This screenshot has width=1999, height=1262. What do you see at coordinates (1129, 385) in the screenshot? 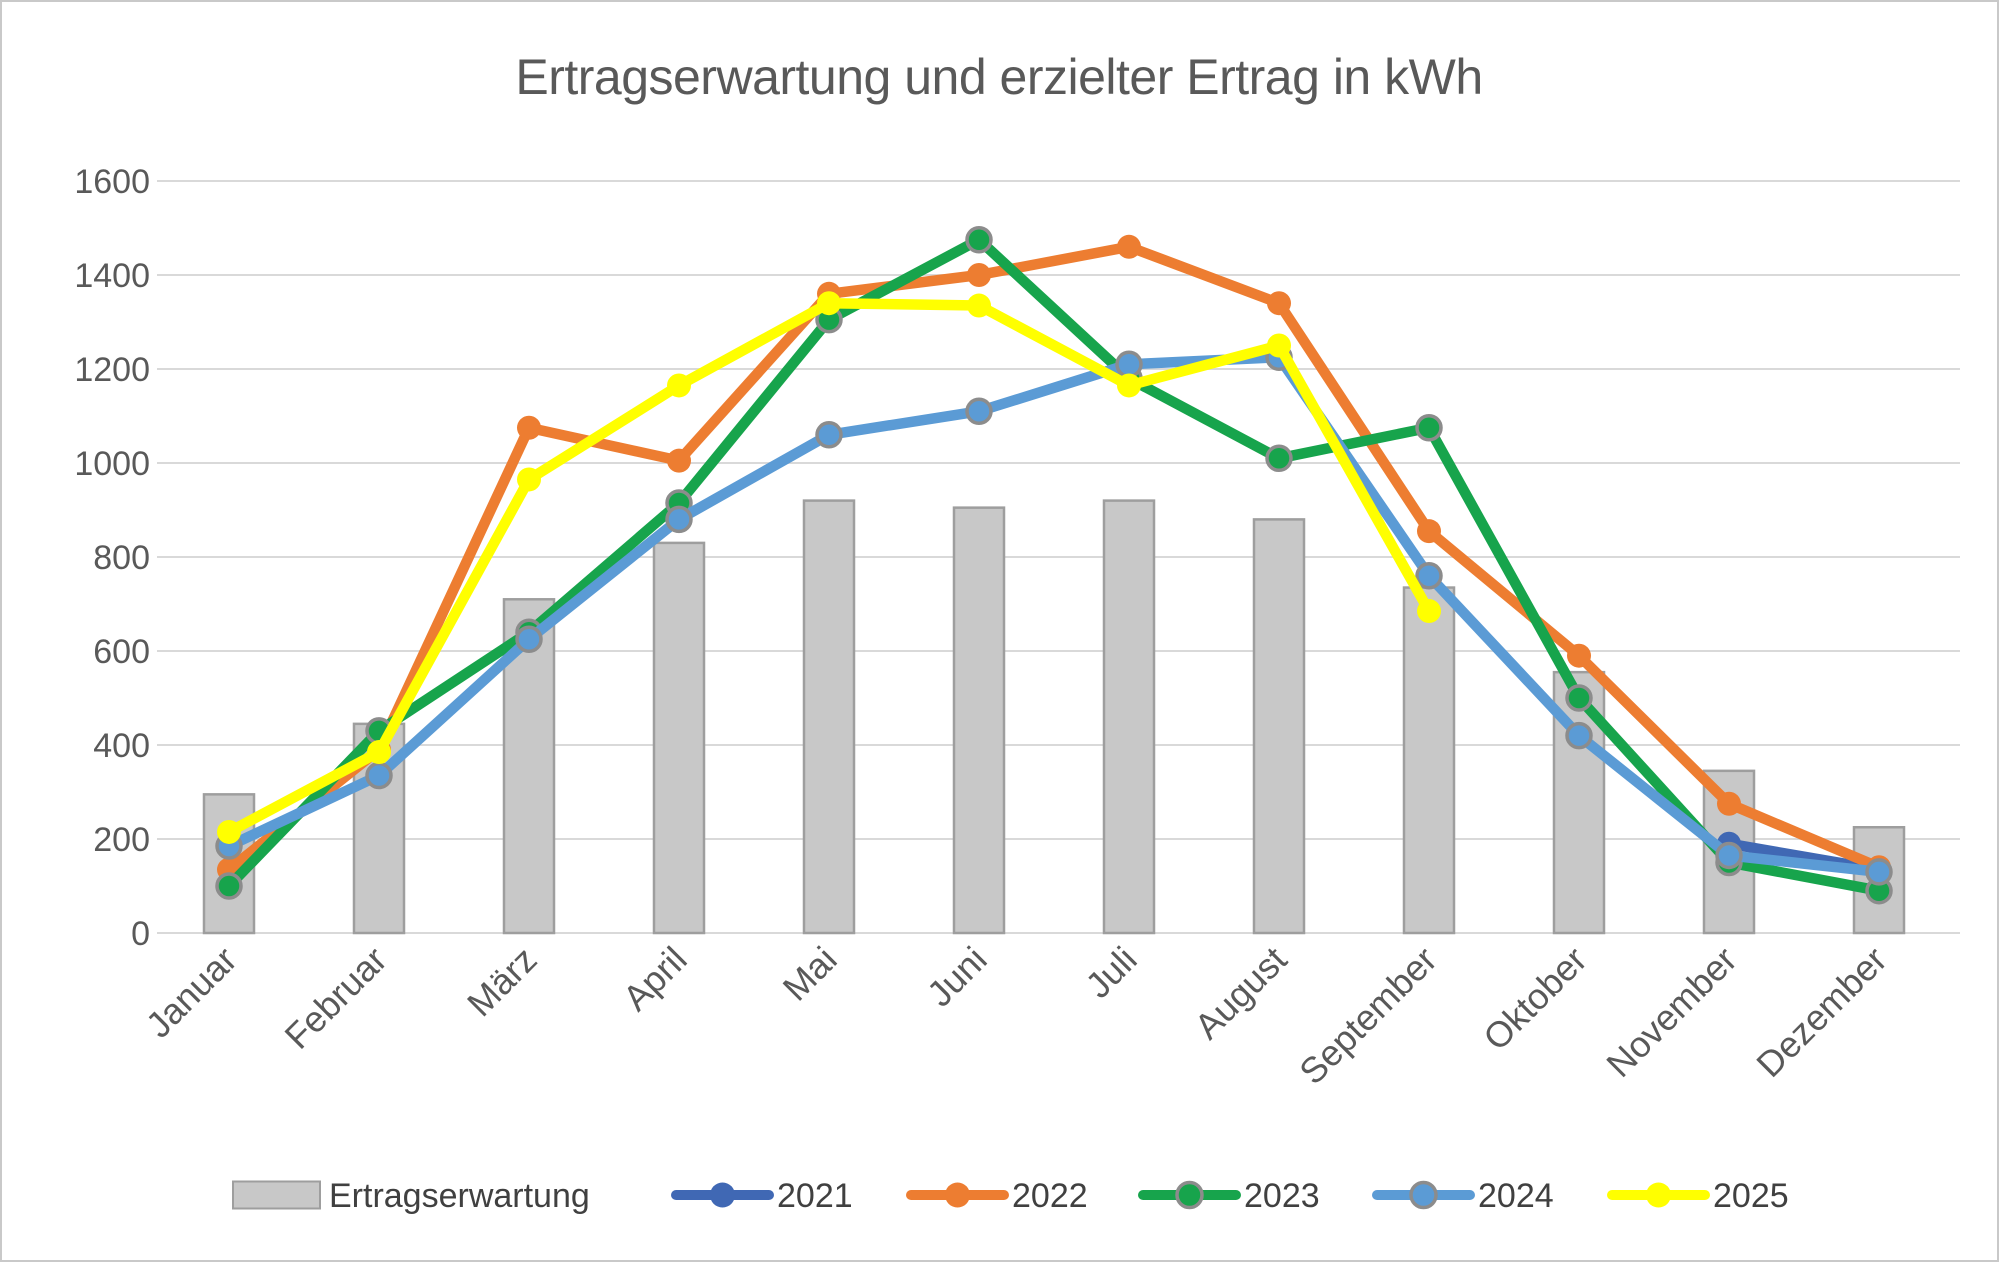
I see `data-point-2025-juli` at bounding box center [1129, 385].